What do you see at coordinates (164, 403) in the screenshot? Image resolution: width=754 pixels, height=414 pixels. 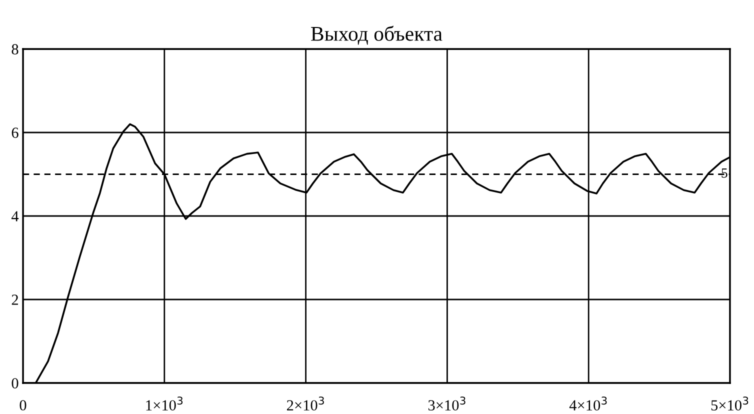 I see `x-tick-label: 1×10$^{3}$` at bounding box center [164, 403].